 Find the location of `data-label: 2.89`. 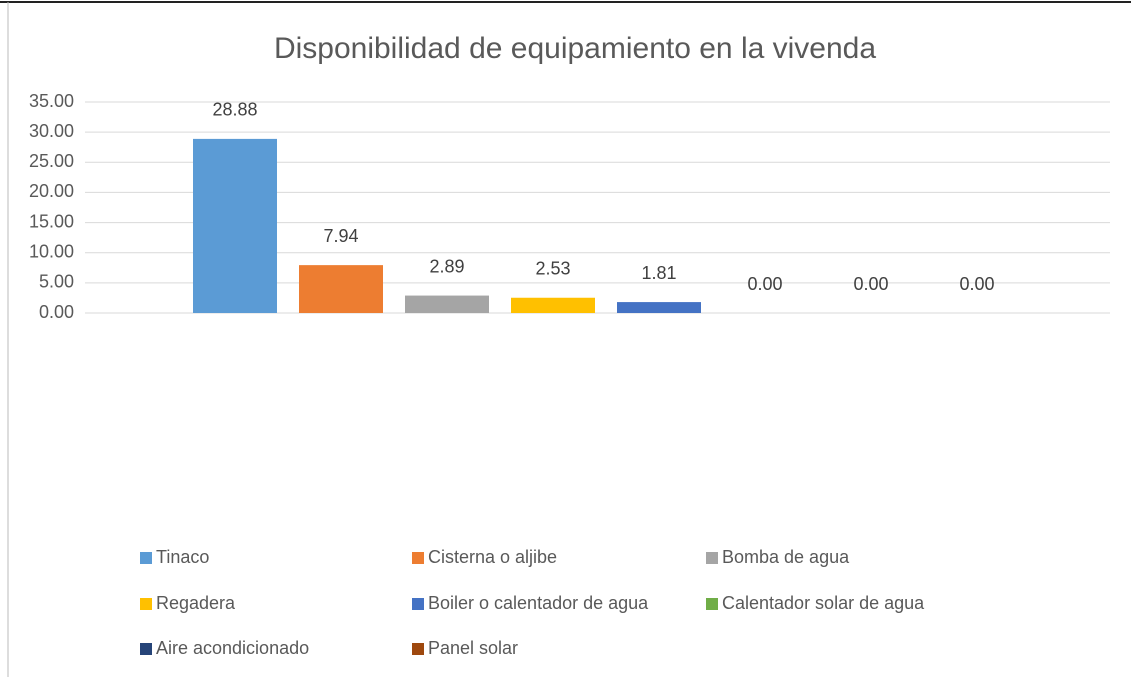

data-label: 2.89 is located at coordinates (446, 266).